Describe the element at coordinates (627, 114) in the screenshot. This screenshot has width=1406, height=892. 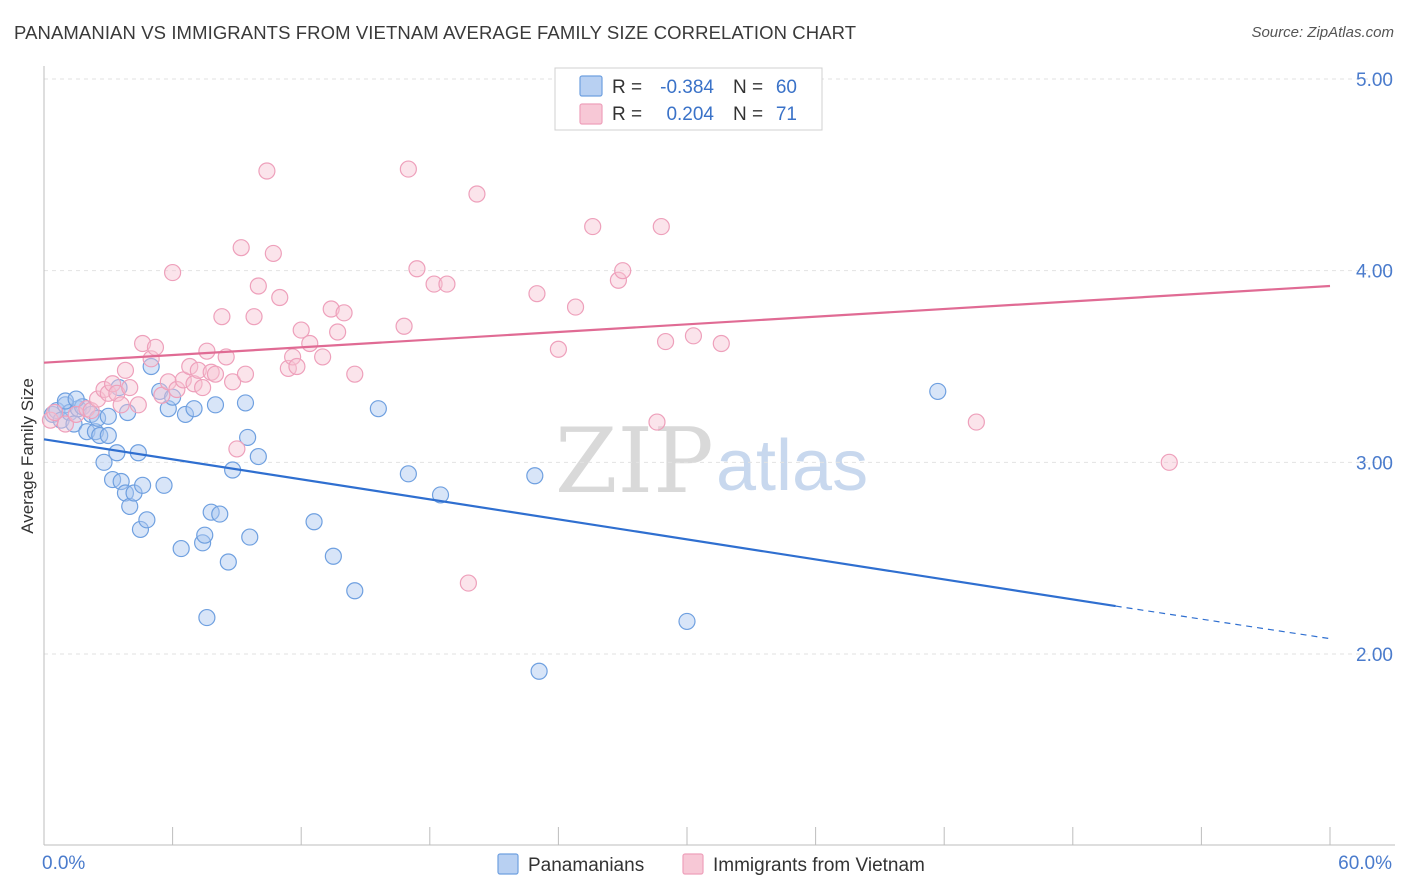
I see `legend-r-label-2: R =` at that location.